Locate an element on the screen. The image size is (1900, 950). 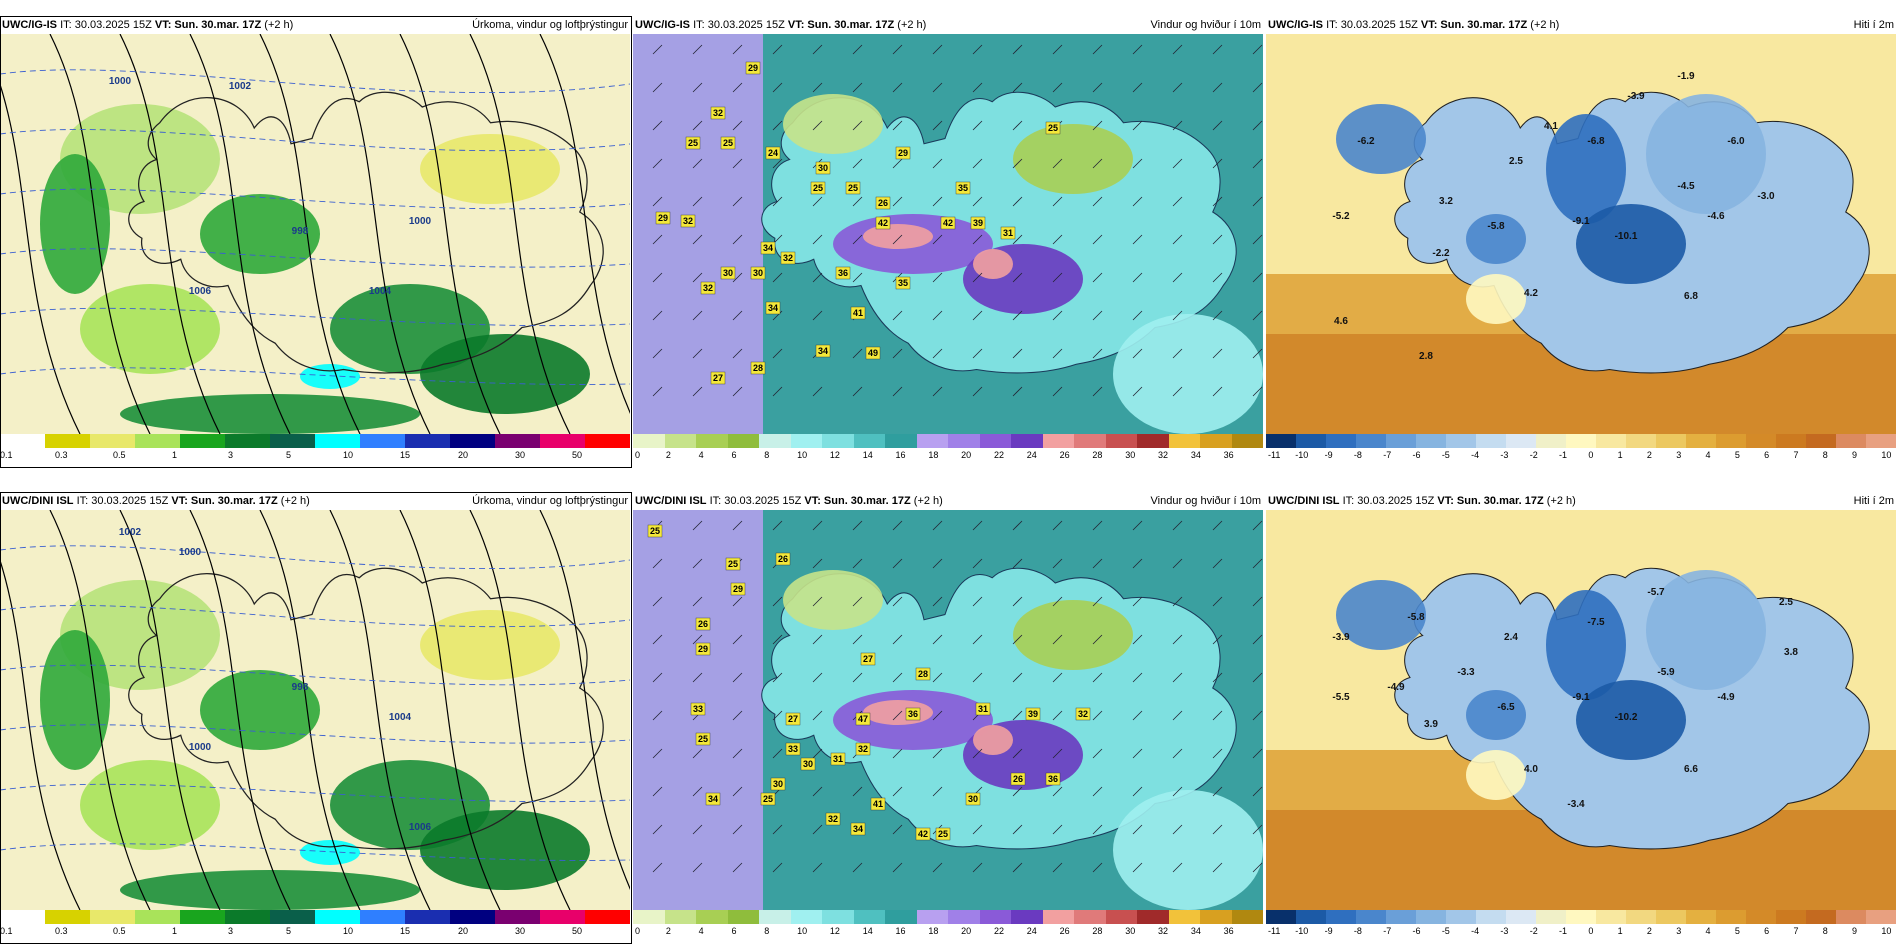
gust-value: 31 is located at coordinates (983, 709).